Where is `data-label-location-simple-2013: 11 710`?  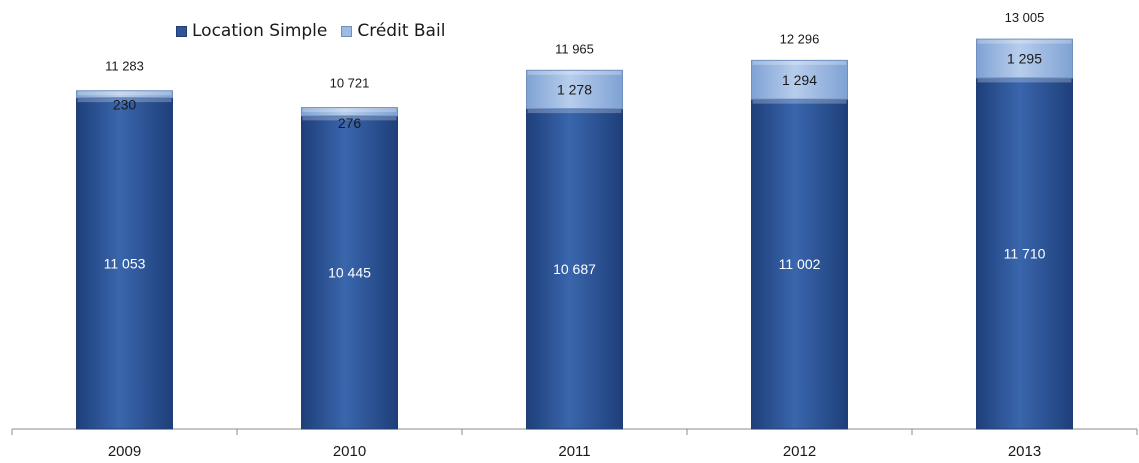 data-label-location-simple-2013: 11 710 is located at coordinates (1025, 253).